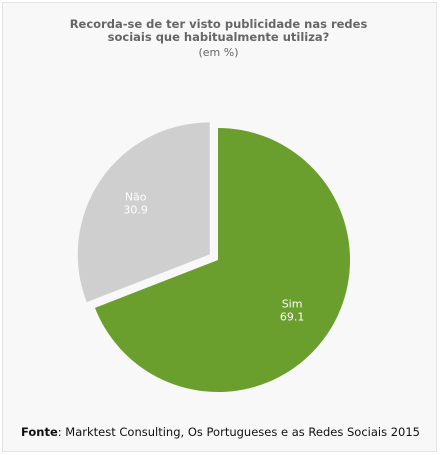 The image size is (441, 455). Describe the element at coordinates (218, 37) in the screenshot. I see `chart-title-line-2: sociais que habitualmente utiliza?` at that location.